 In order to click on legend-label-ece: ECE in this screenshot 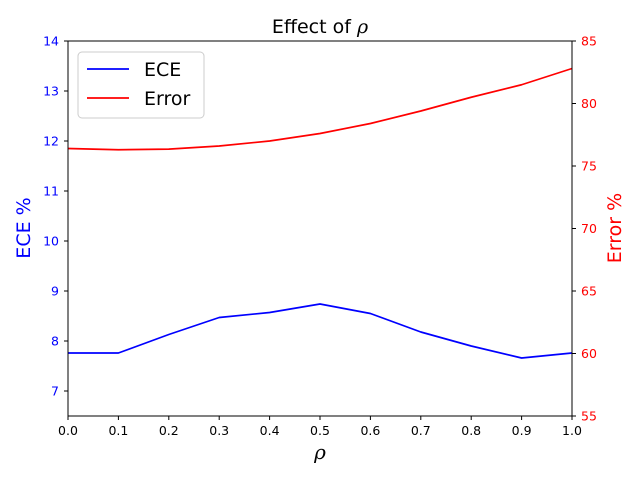, I will do `click(162, 70)`.